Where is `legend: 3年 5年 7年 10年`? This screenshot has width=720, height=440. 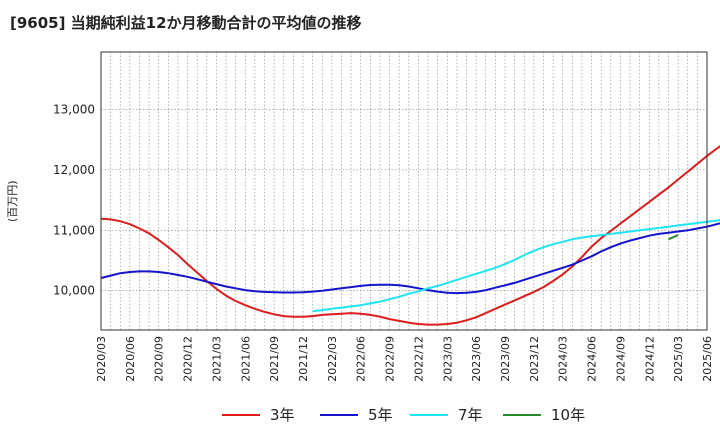 legend: 3年 5年 7年 10年 is located at coordinates (360, 415).